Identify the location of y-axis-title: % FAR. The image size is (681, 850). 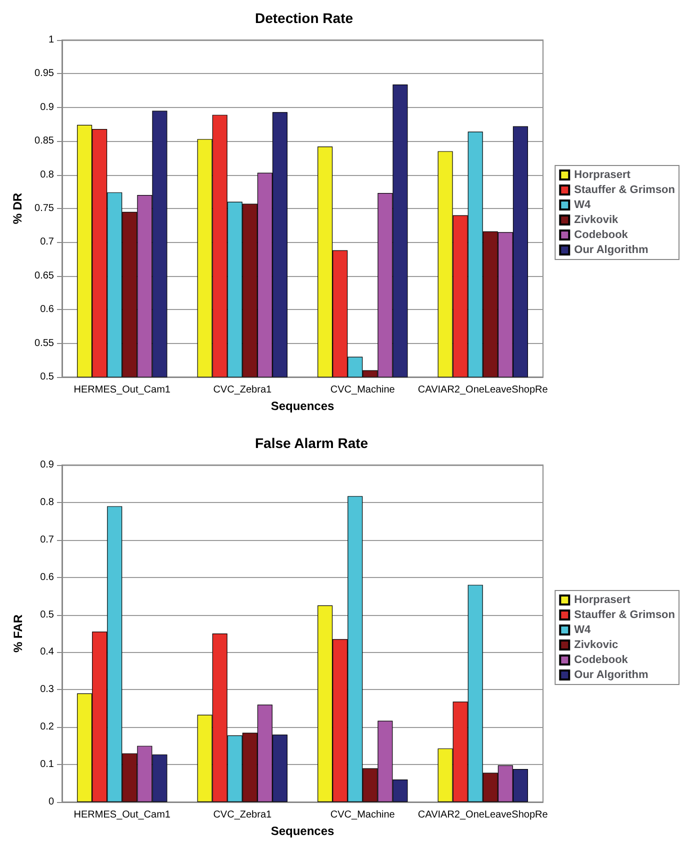
(18, 633).